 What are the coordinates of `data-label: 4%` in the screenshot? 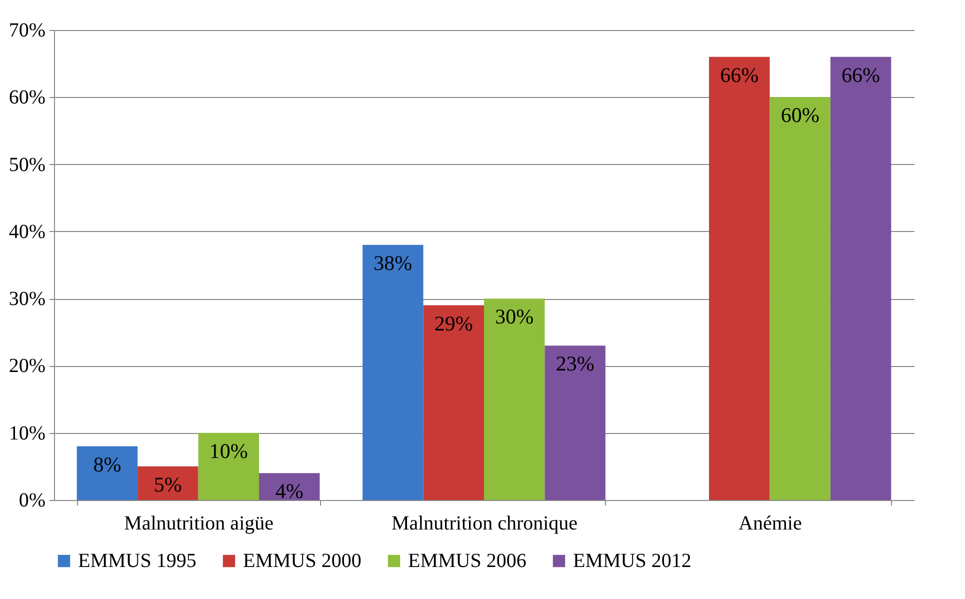 It's located at (289, 491).